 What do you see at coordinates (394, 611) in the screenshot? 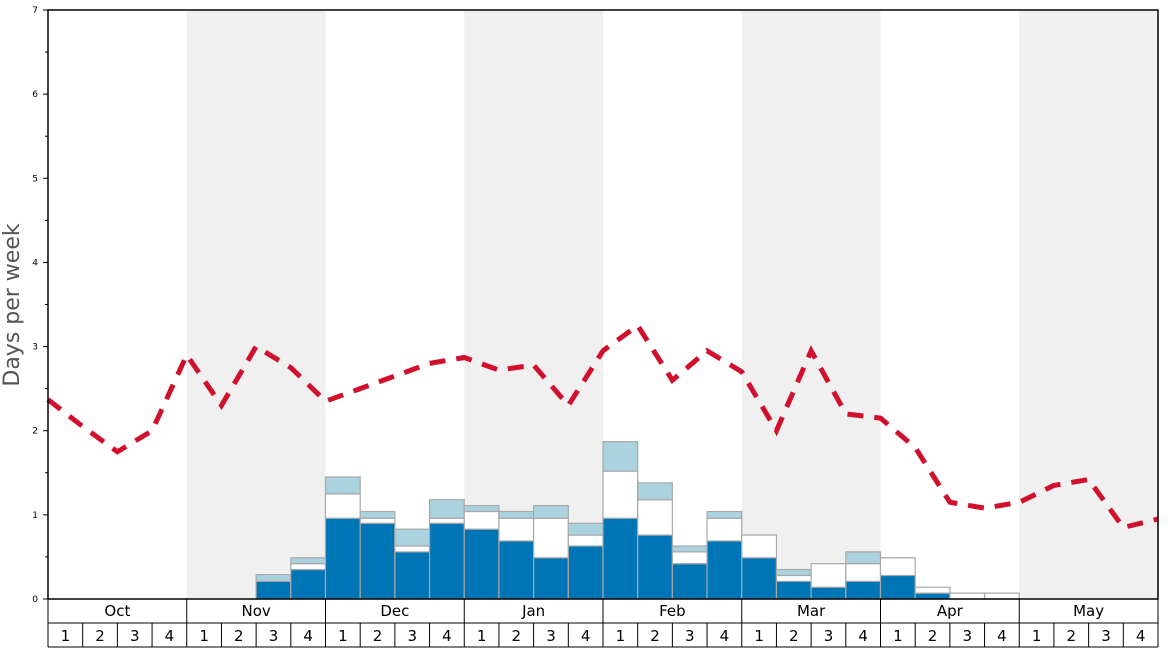
I see `month-label: Dec` at bounding box center [394, 611].